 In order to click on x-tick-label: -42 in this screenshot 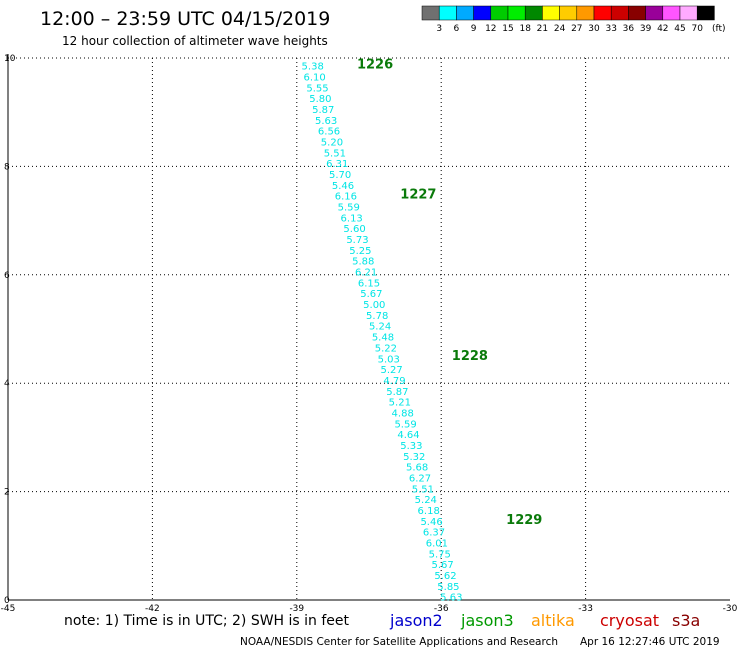, I will do `click(152, 609)`.